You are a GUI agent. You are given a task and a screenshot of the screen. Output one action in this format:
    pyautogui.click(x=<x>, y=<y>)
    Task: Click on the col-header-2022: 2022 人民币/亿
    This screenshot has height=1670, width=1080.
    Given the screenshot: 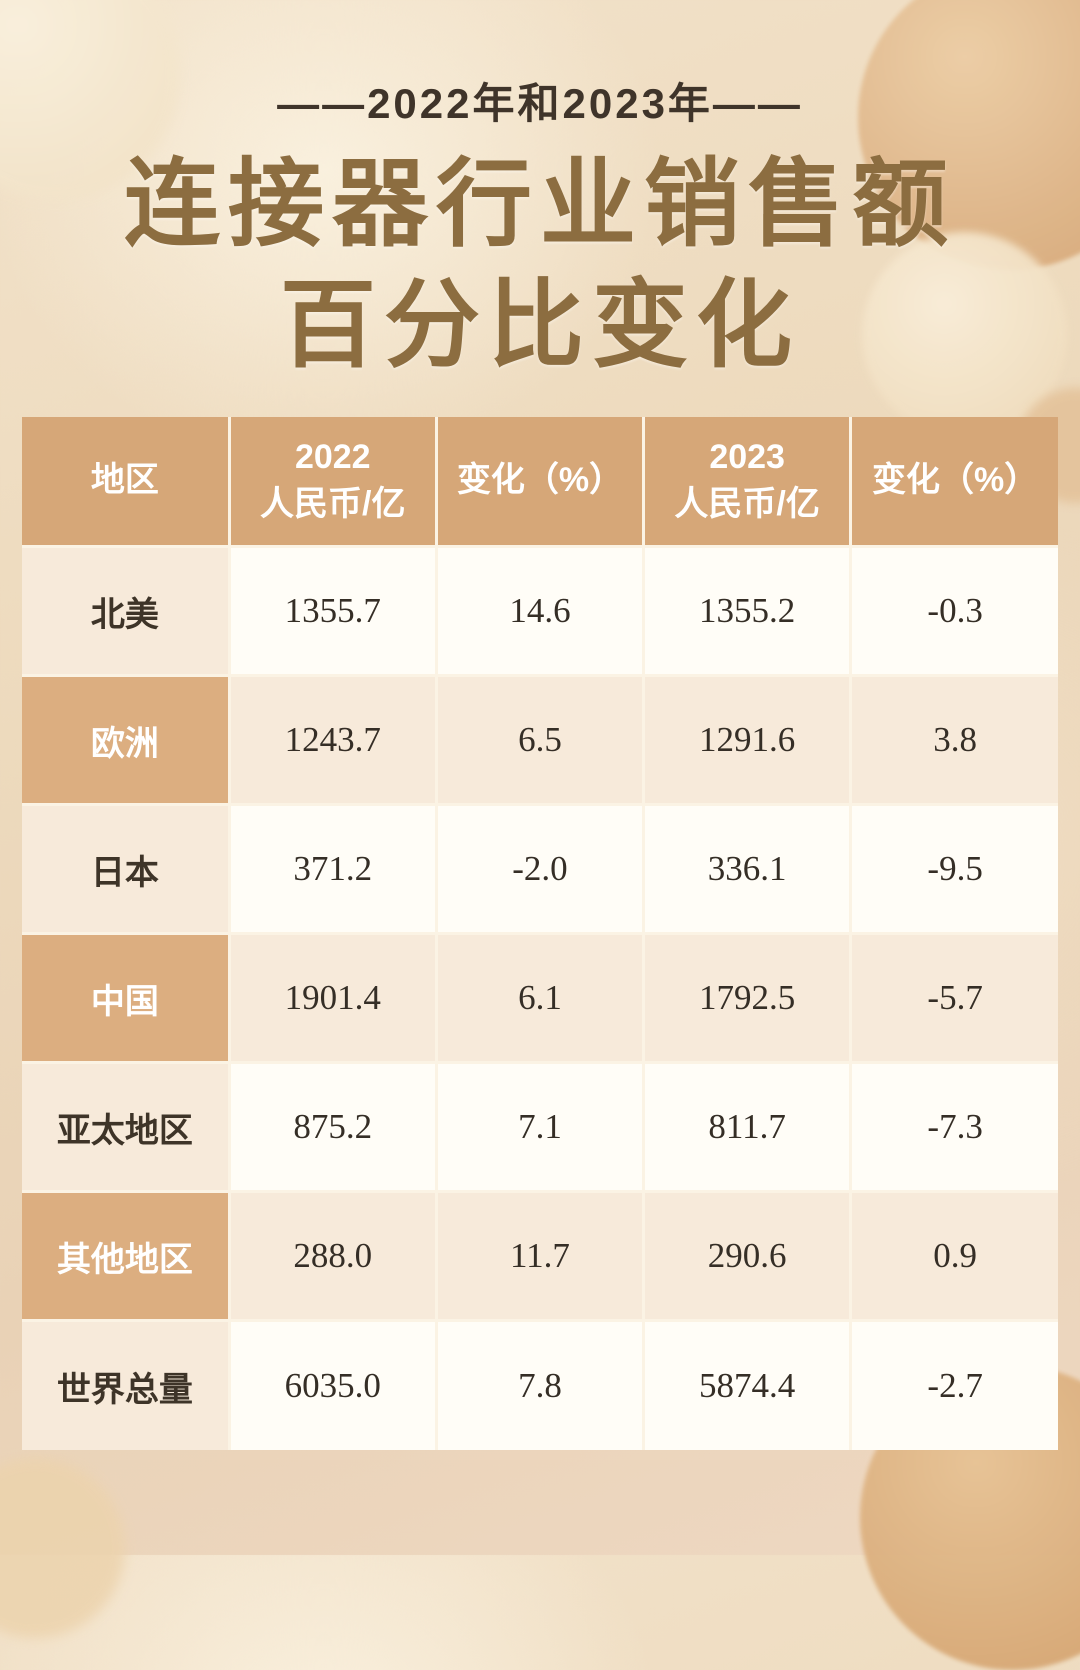 What is the action you would take?
    pyautogui.click(x=332, y=482)
    